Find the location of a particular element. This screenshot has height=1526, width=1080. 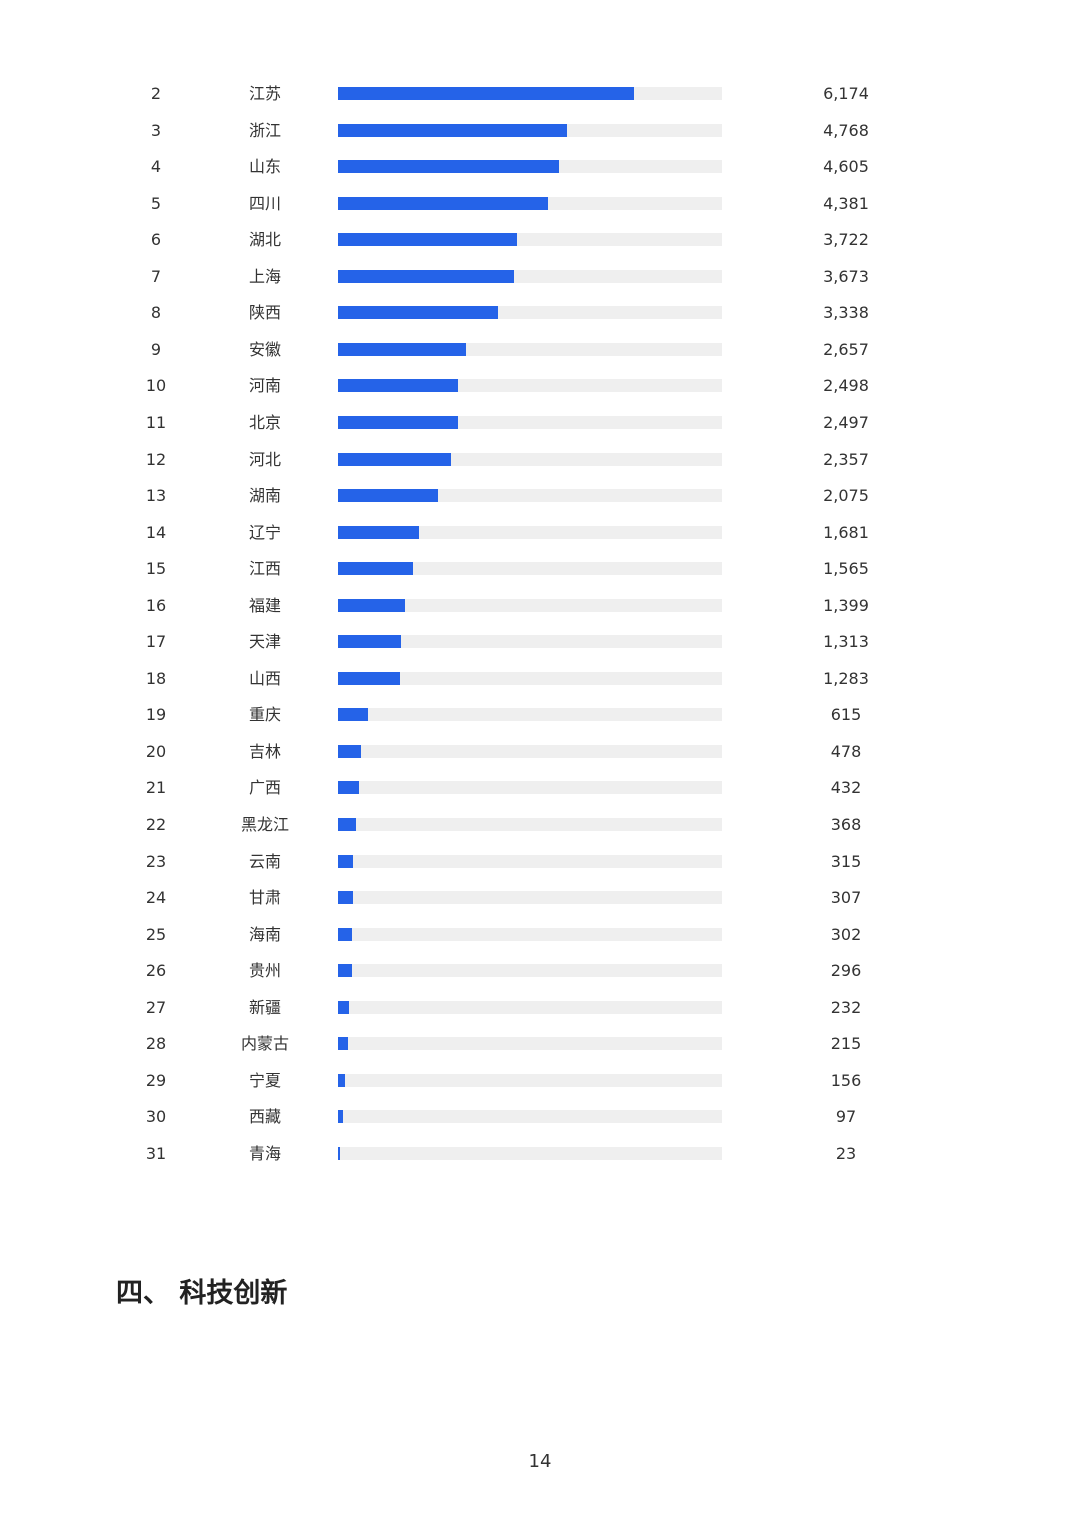

rank-label: 26 is located at coordinates (156, 971).